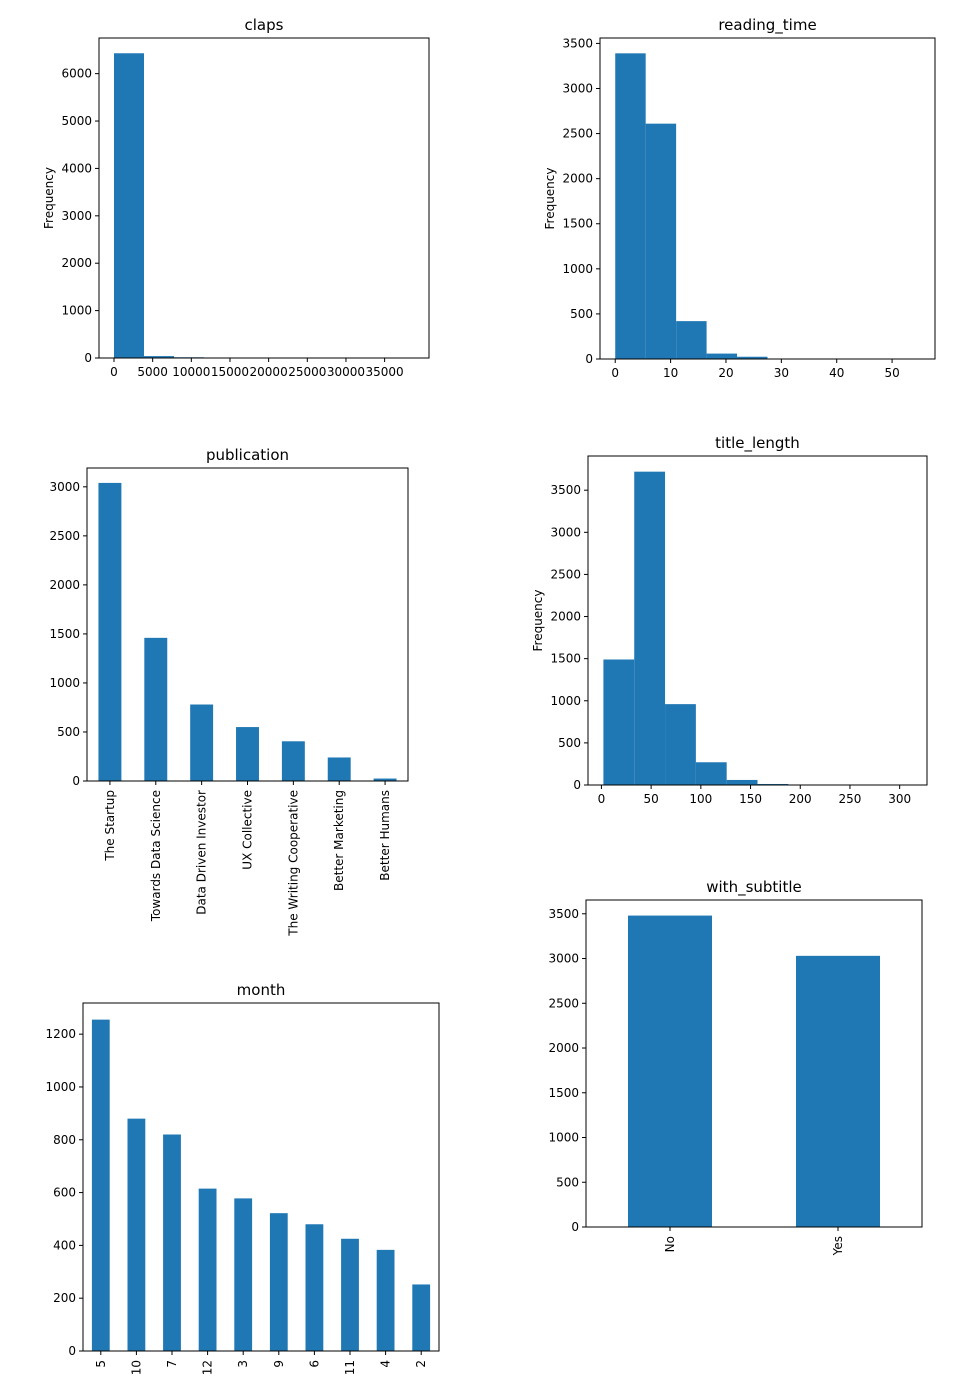  What do you see at coordinates (670, 373) in the screenshot?
I see `reading_time-xtick-label-1: 10` at bounding box center [670, 373].